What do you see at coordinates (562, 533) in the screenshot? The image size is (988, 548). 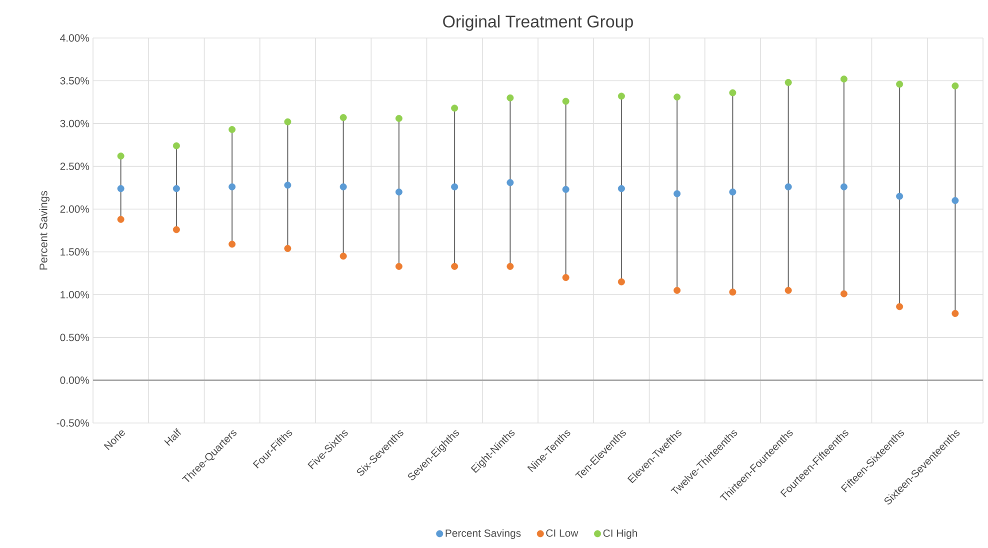 I see `legend-label: CI Low` at bounding box center [562, 533].